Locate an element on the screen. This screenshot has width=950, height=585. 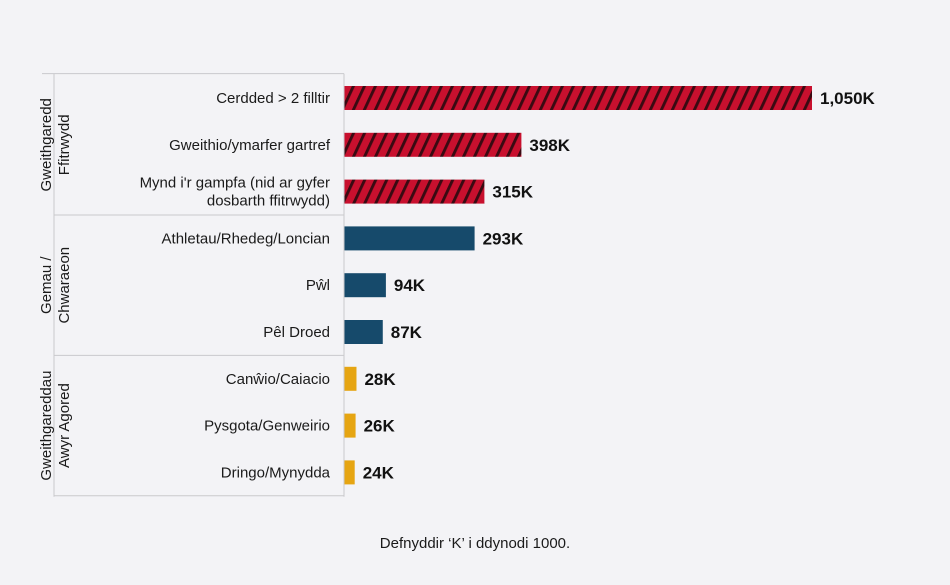
category-label: Pêl Droed is located at coordinates (296, 332).